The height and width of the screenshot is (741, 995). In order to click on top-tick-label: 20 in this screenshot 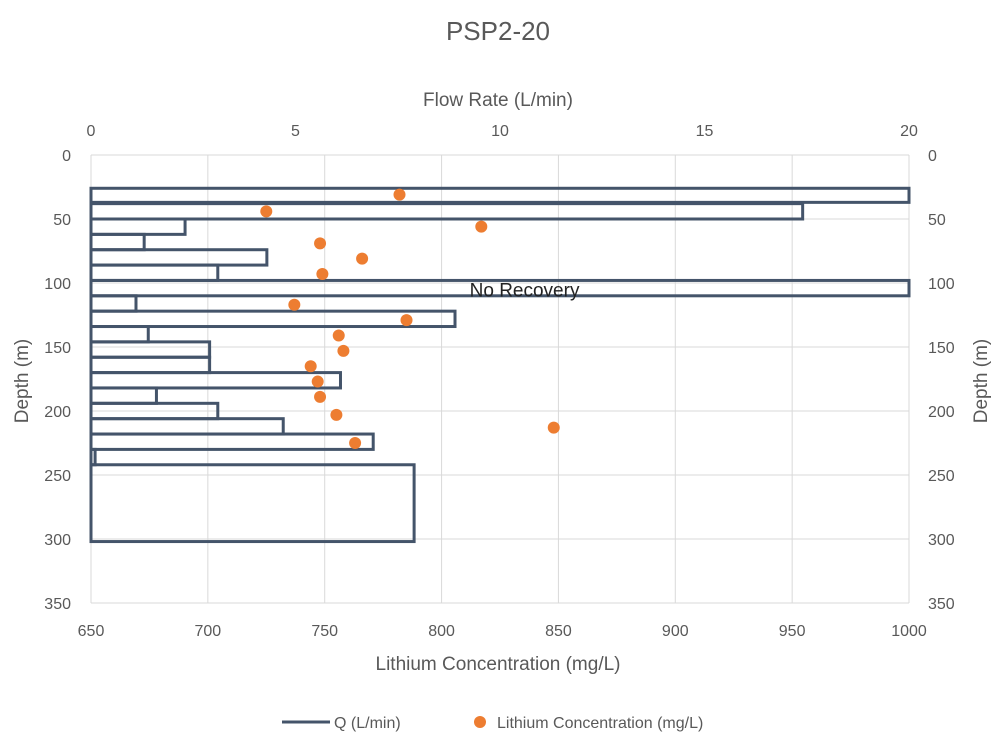, I will do `click(909, 131)`.